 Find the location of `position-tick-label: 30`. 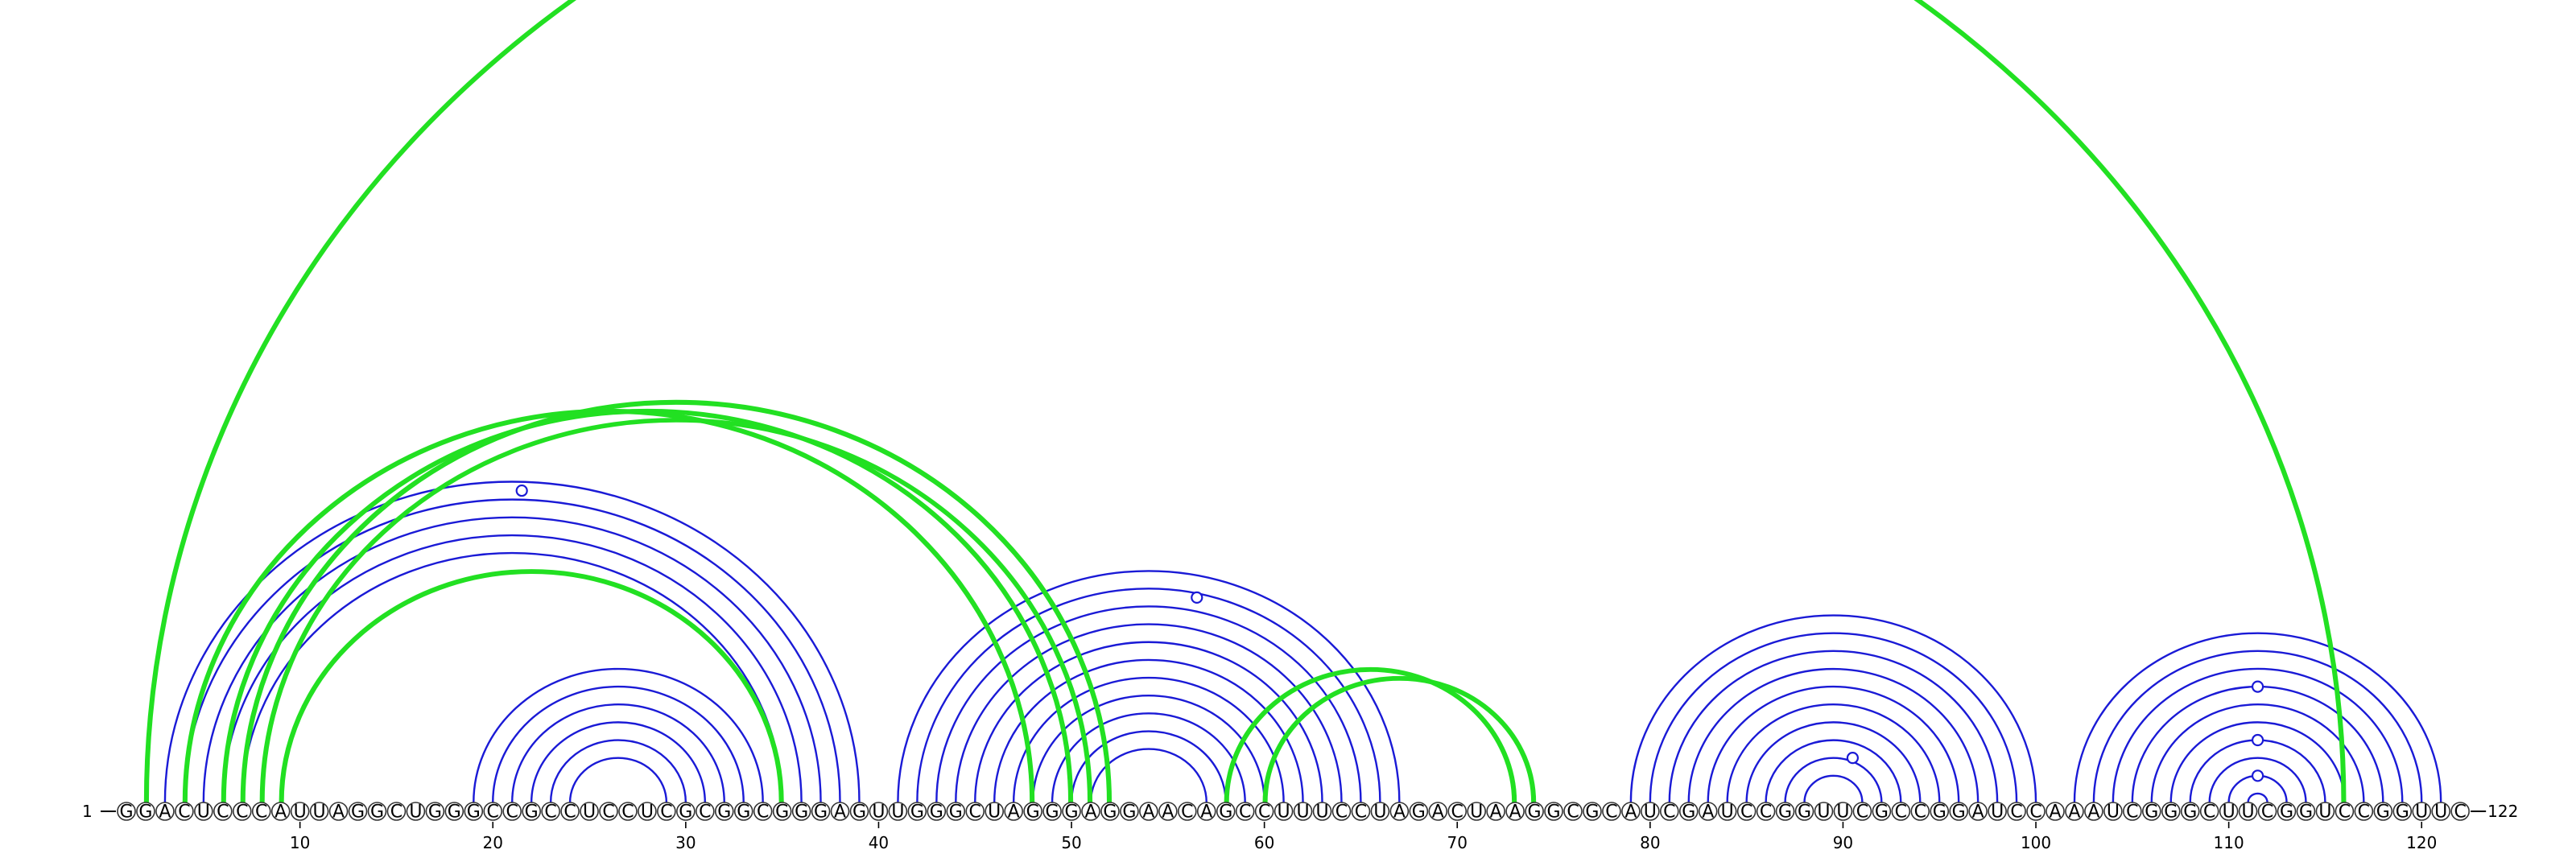

position-tick-label: 30 is located at coordinates (685, 842).